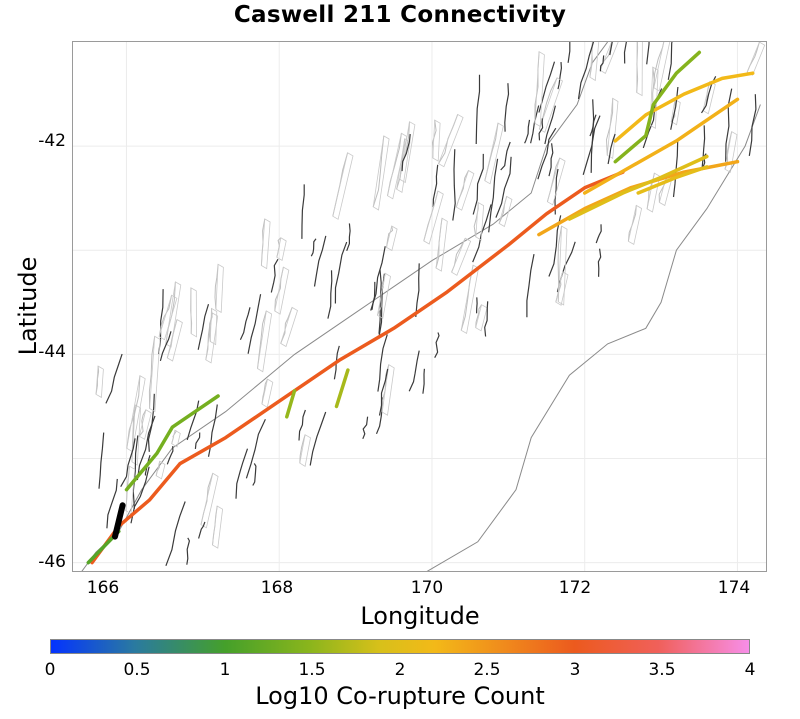 The height and width of the screenshot is (719, 800). I want to click on colorbar-tick-label: 2.5, so click(487, 670).